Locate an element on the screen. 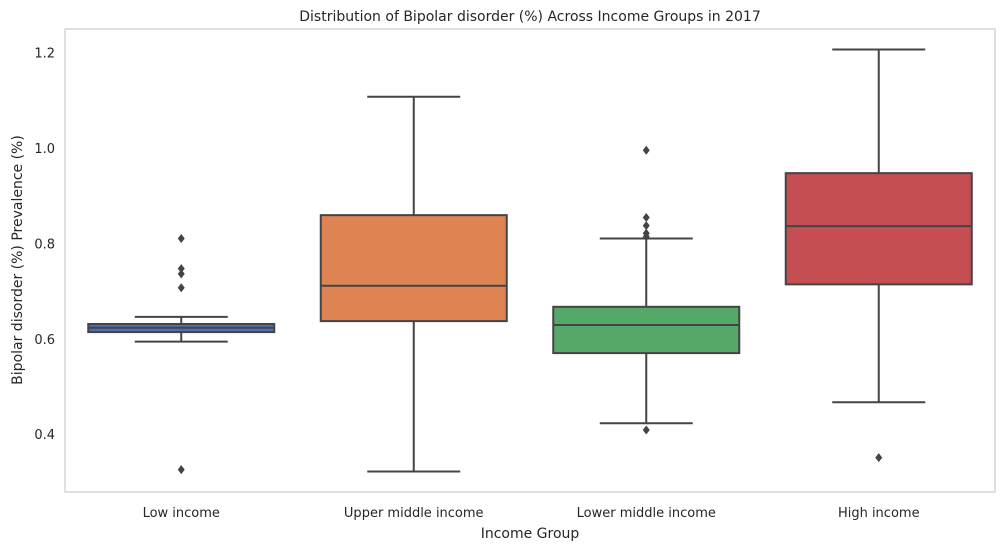 Image resolution: width=1005 pixels, height=550 pixels. y-axis-label: Bipolar disorder (%) Prevalence (%) is located at coordinates (18, 260).